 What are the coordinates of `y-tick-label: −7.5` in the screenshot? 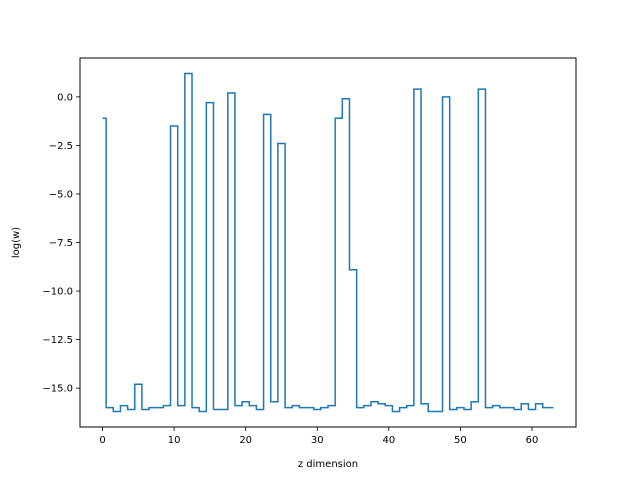 It's located at (61, 243).